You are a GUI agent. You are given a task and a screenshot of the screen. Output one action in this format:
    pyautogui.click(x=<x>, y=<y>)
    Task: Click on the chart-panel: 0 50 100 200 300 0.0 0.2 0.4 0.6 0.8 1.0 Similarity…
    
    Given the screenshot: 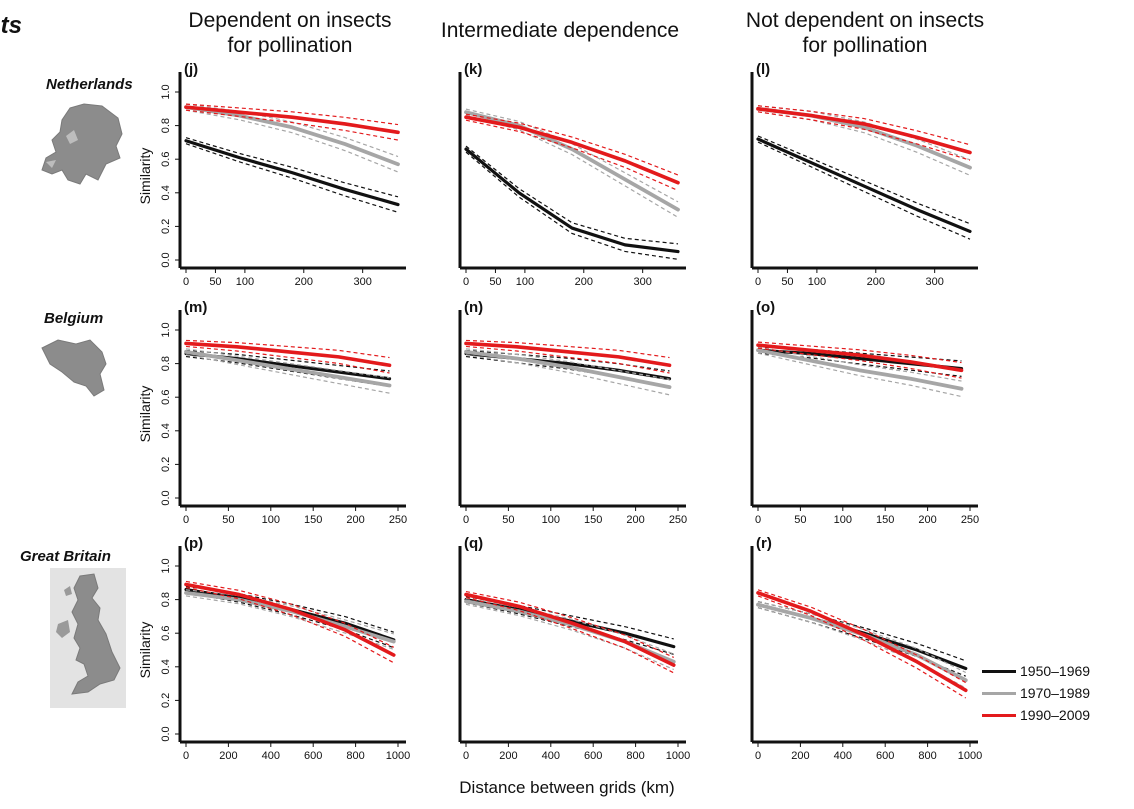 What is the action you would take?
    pyautogui.click(x=271, y=174)
    